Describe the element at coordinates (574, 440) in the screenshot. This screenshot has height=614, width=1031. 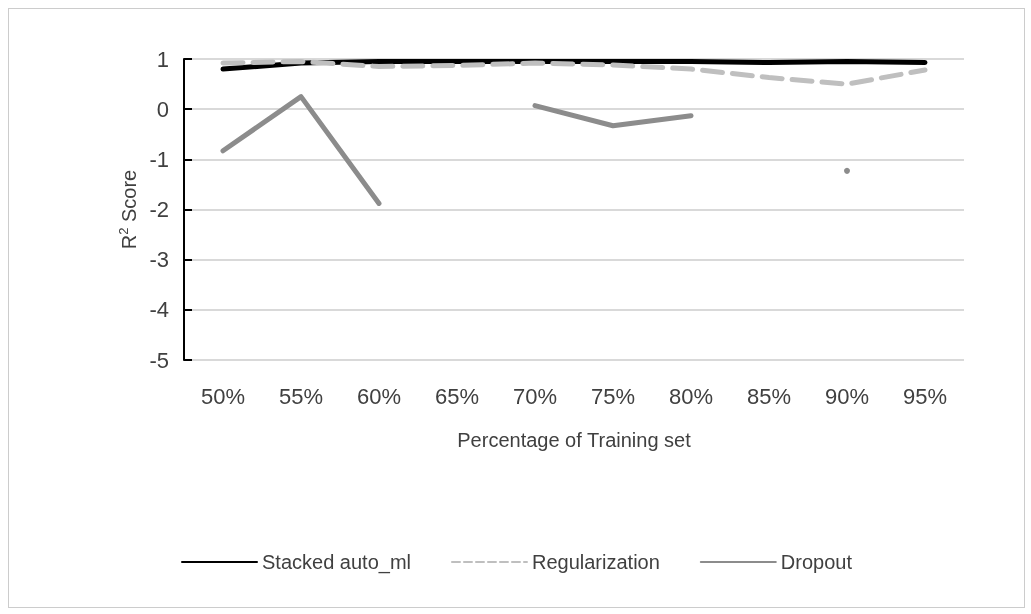
I see `x-axis-title: Percentage of Training set` at that location.